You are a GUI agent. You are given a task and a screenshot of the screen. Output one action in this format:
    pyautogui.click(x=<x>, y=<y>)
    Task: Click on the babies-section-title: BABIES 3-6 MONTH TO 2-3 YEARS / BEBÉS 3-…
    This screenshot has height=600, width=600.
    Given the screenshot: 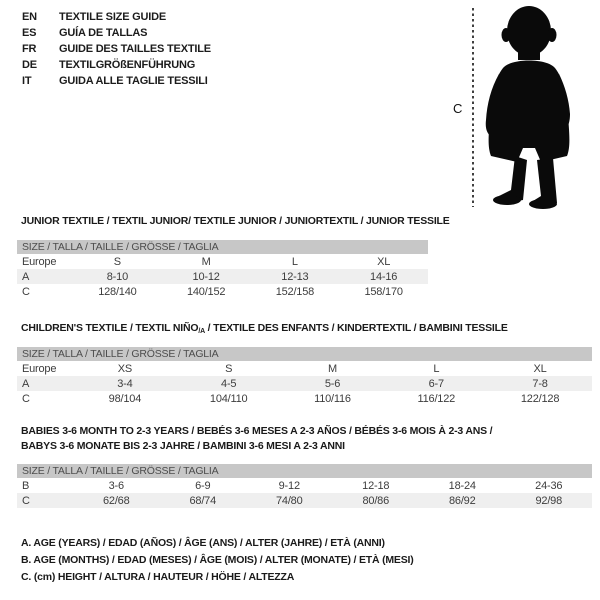 What is the action you would take?
    pyautogui.click(x=257, y=439)
    